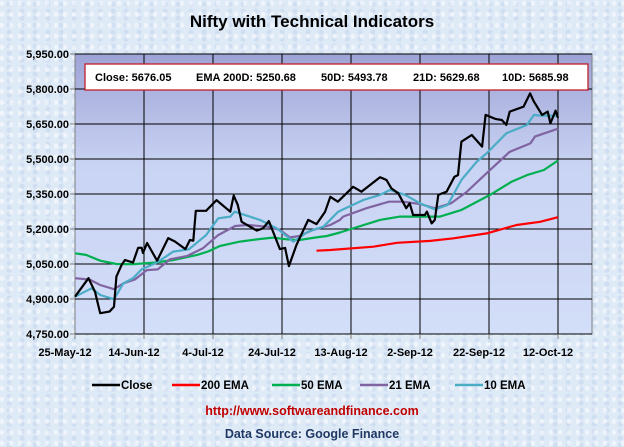  What do you see at coordinates (479, 353) in the screenshot?
I see `x-tick-label: 22-Sep-12` at bounding box center [479, 353].